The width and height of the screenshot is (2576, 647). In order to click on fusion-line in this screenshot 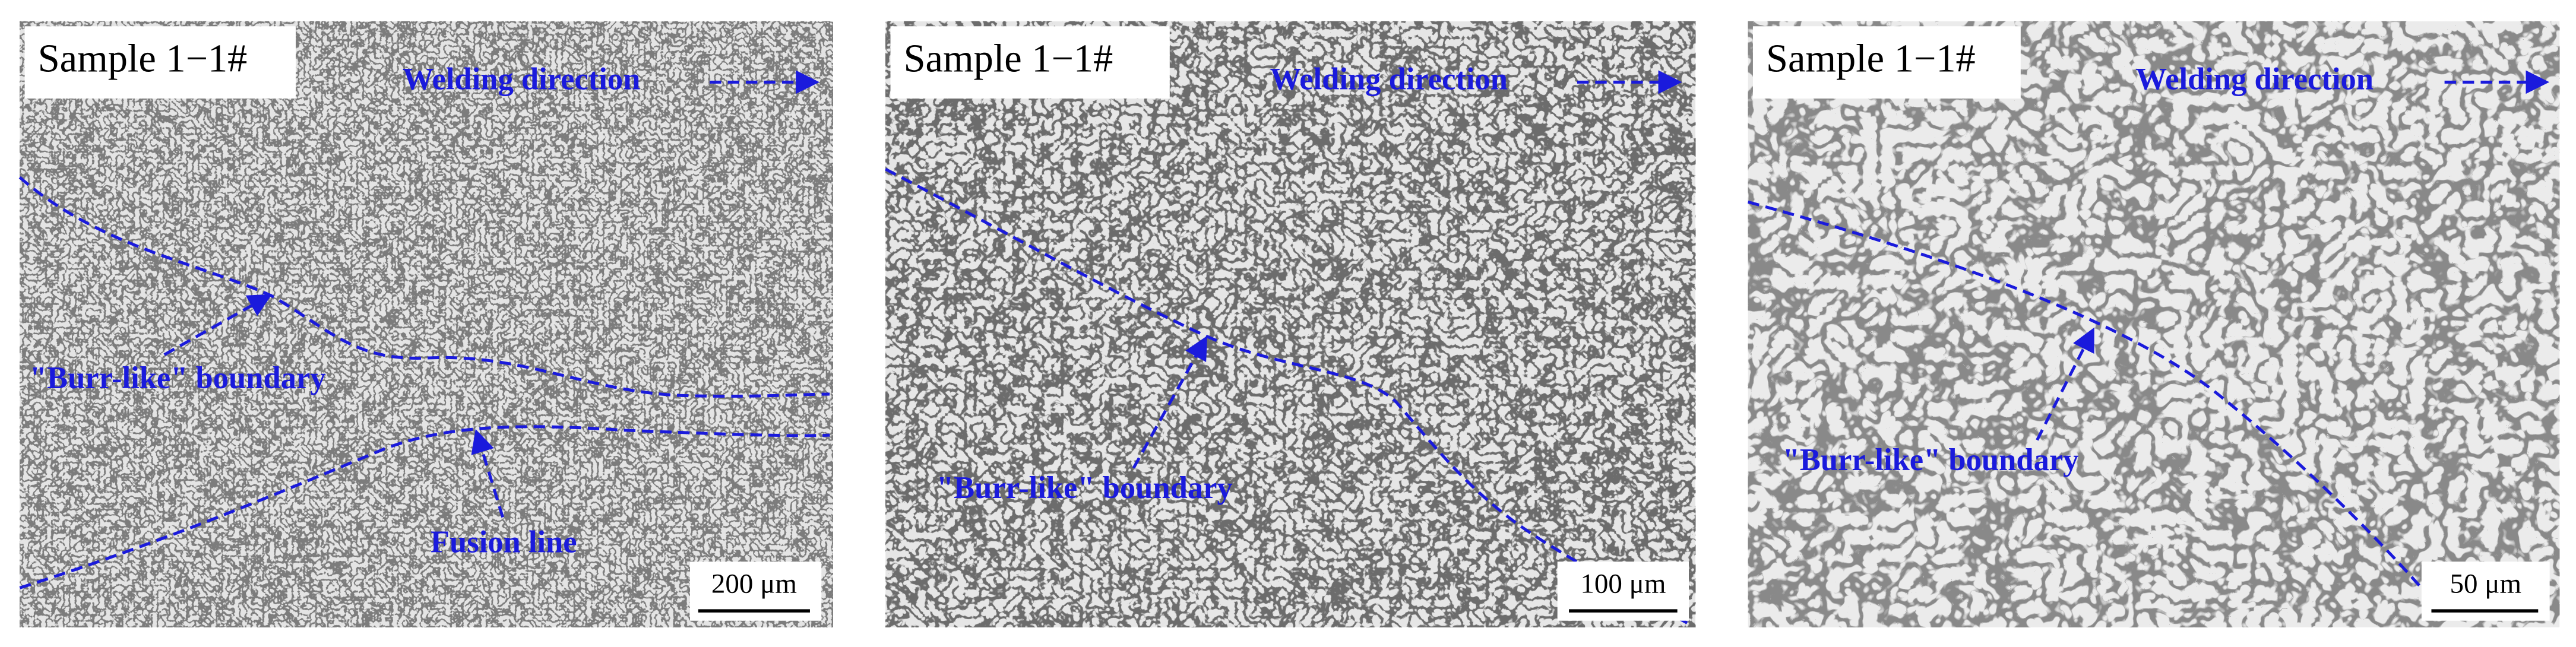, I will do `click(424, 507)`.